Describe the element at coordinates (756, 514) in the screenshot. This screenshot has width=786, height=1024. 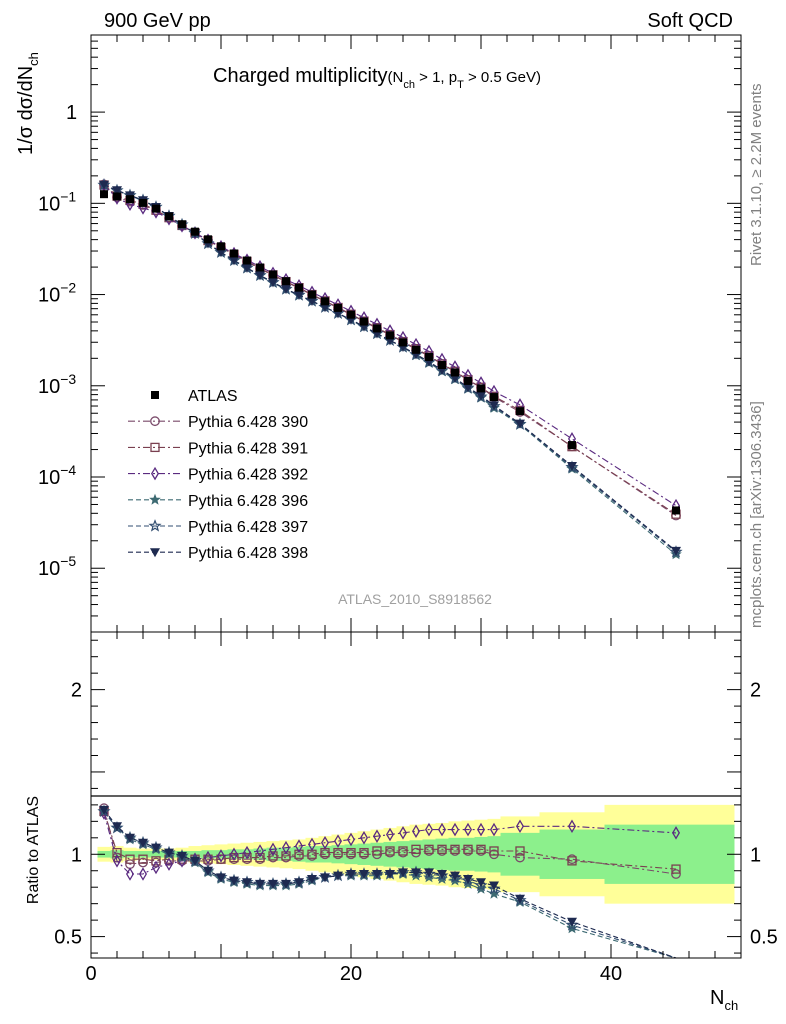
I see `mcplots-label: mcplots.cern.ch [arXiv:1306.3436]` at that location.